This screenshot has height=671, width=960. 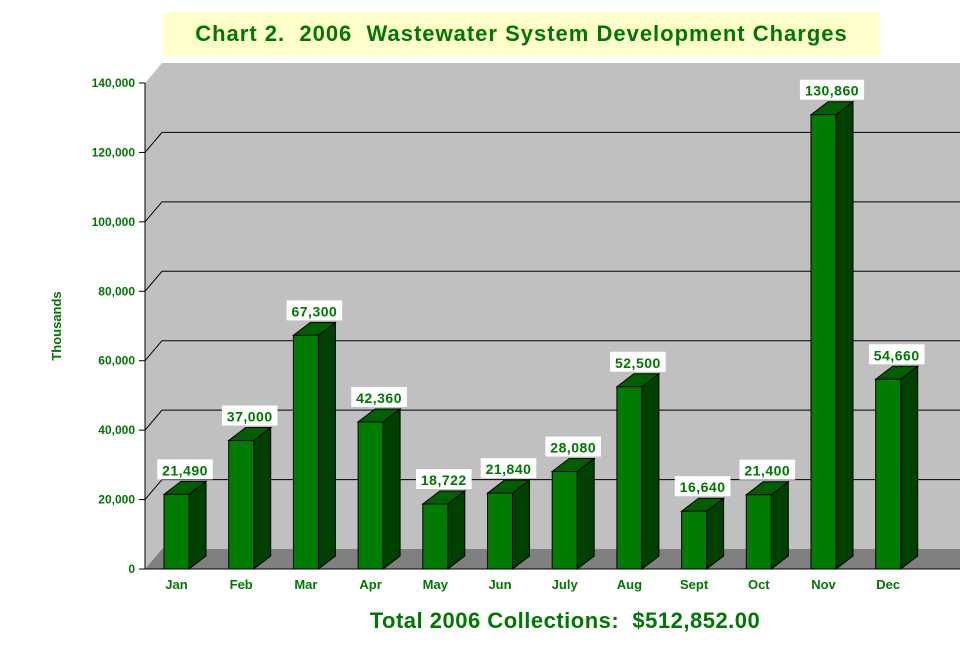 What do you see at coordinates (114, 152) in the screenshot?
I see `y-tick-label: 120,000` at bounding box center [114, 152].